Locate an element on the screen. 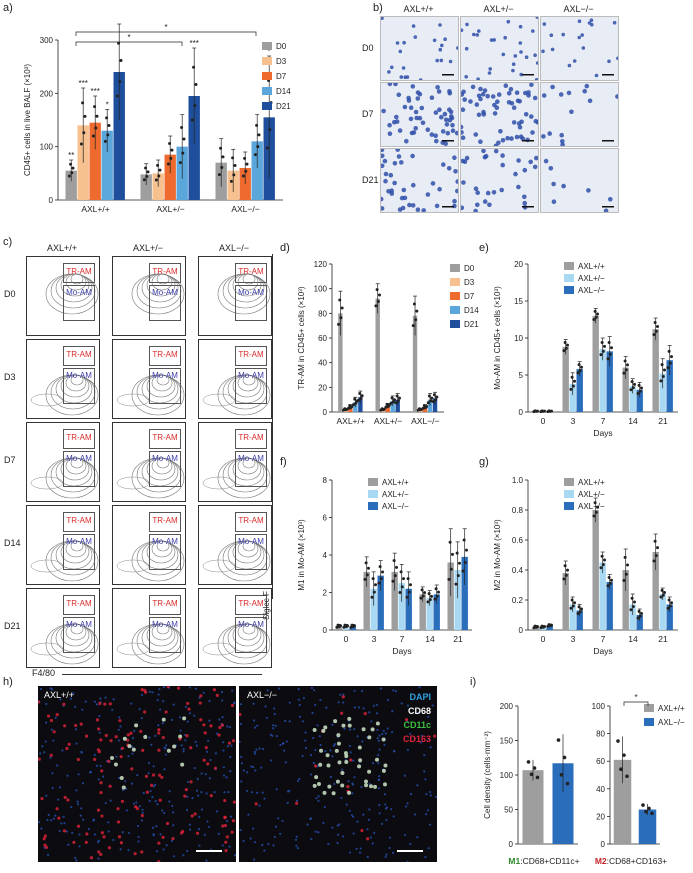 The image size is (693, 873). x-tick-label: 3 is located at coordinates (573, 639).